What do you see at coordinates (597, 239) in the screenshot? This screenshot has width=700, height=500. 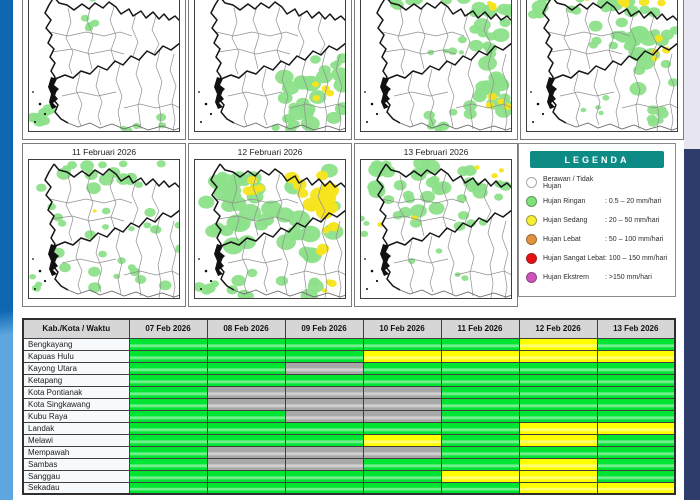 I see `legend-item: Hujan Lebat : 50 – 100 mm/hari` at bounding box center [597, 239].